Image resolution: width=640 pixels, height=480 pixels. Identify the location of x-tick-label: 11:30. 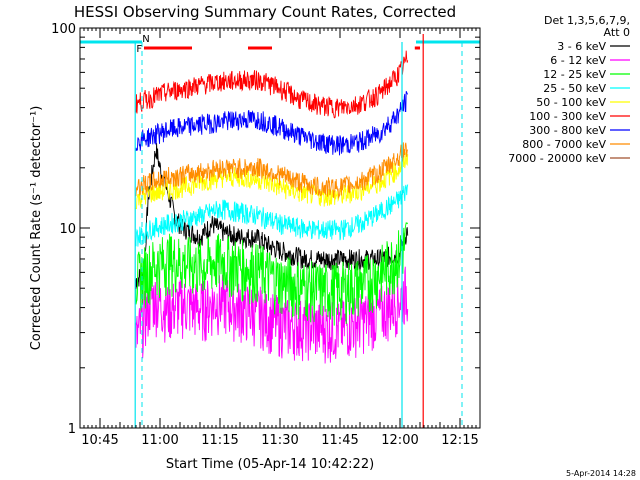
(279, 440).